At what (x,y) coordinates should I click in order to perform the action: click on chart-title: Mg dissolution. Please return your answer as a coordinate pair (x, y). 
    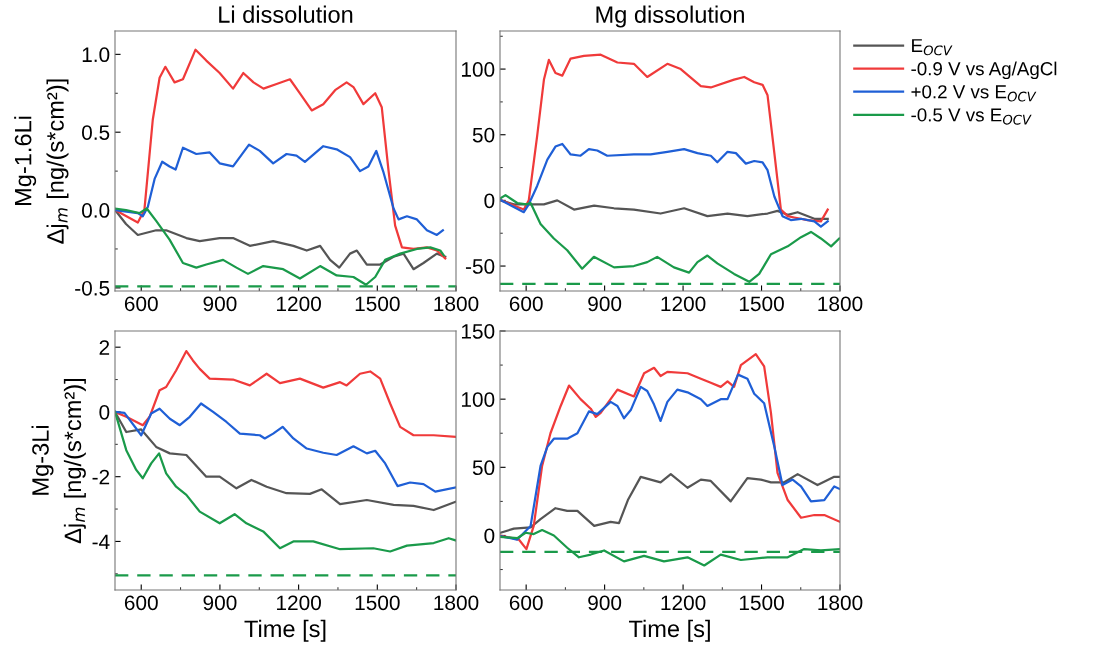
    Looking at the image, I should click on (670, 16).